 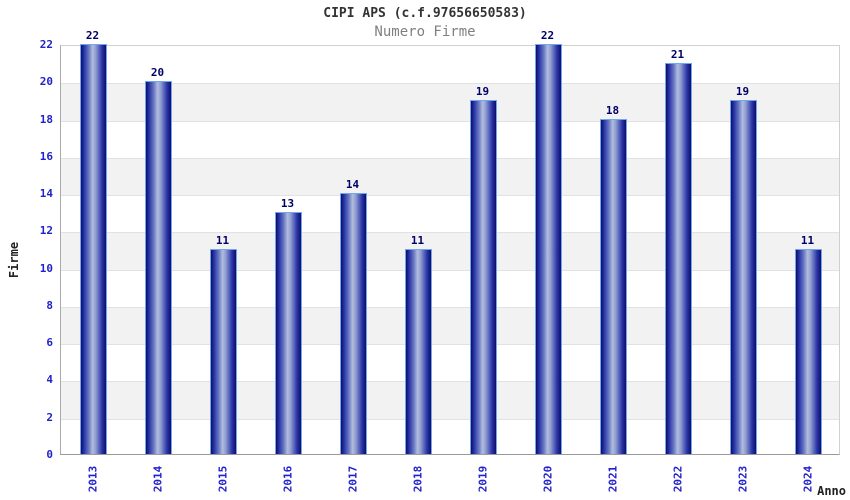 What do you see at coordinates (678, 258) in the screenshot?
I see `bar-2022` at bounding box center [678, 258].